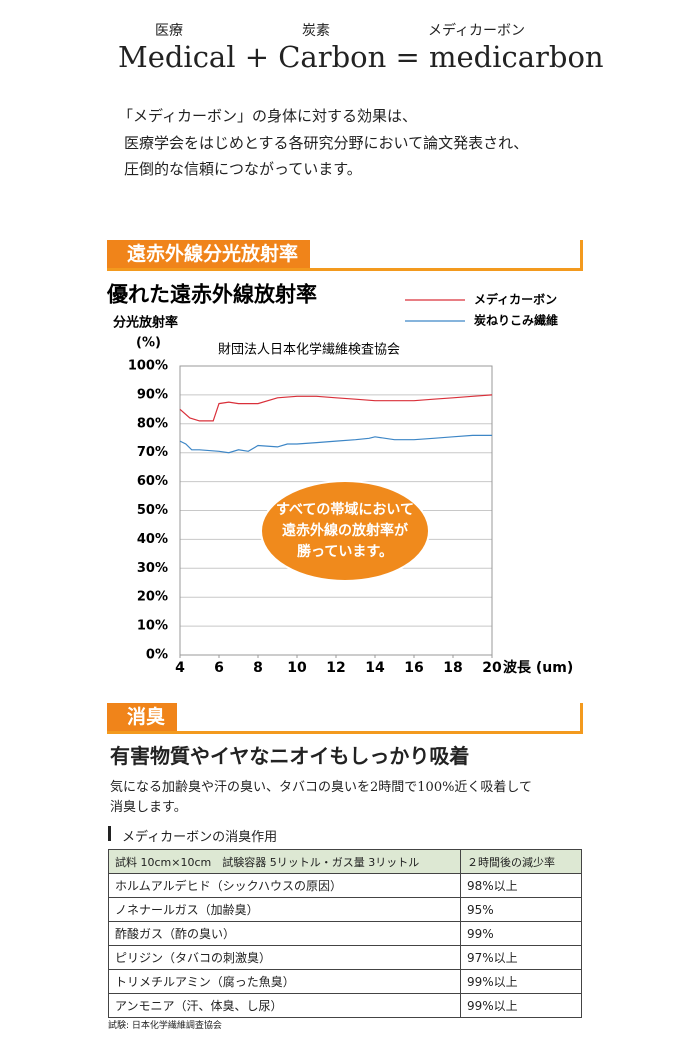  Describe the element at coordinates (200, 837) in the screenshot. I see `table-caption: メディカーボンの消臭作用` at that location.